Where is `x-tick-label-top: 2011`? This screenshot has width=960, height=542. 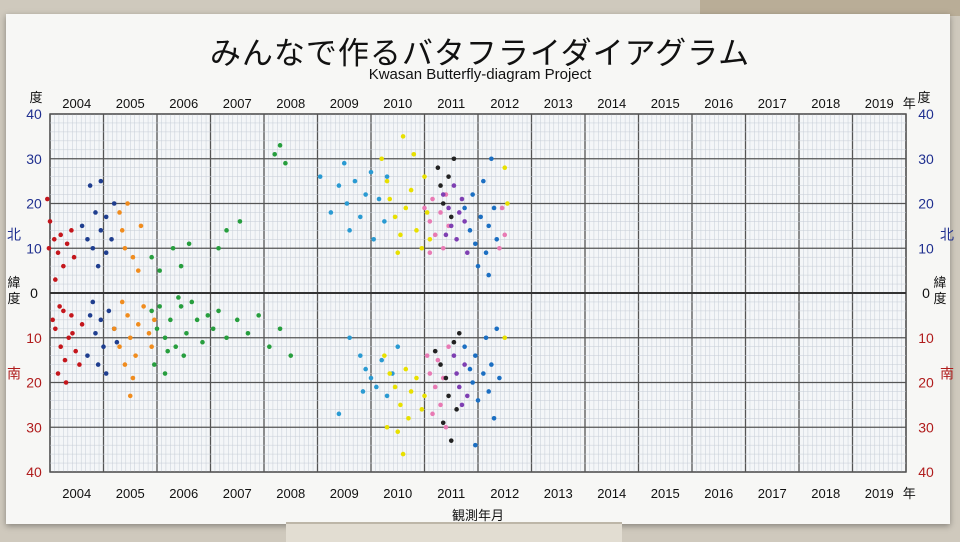 x-tick-label-top: 2011 is located at coordinates (451, 103).